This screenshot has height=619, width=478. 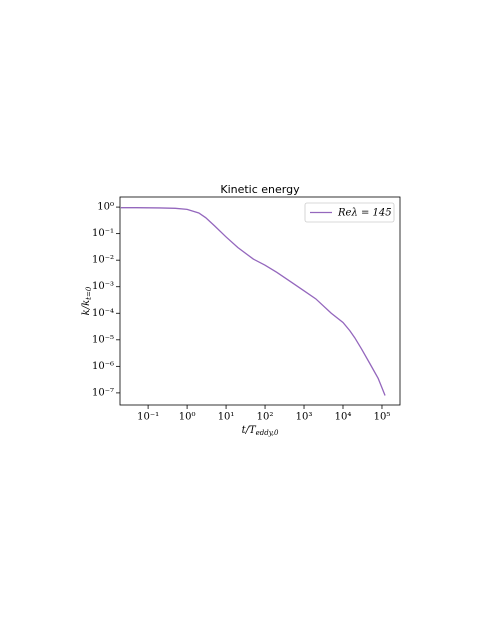 What do you see at coordinates (103, 313) in the screenshot?
I see `y-tick-label: 10⁻⁴` at bounding box center [103, 313].